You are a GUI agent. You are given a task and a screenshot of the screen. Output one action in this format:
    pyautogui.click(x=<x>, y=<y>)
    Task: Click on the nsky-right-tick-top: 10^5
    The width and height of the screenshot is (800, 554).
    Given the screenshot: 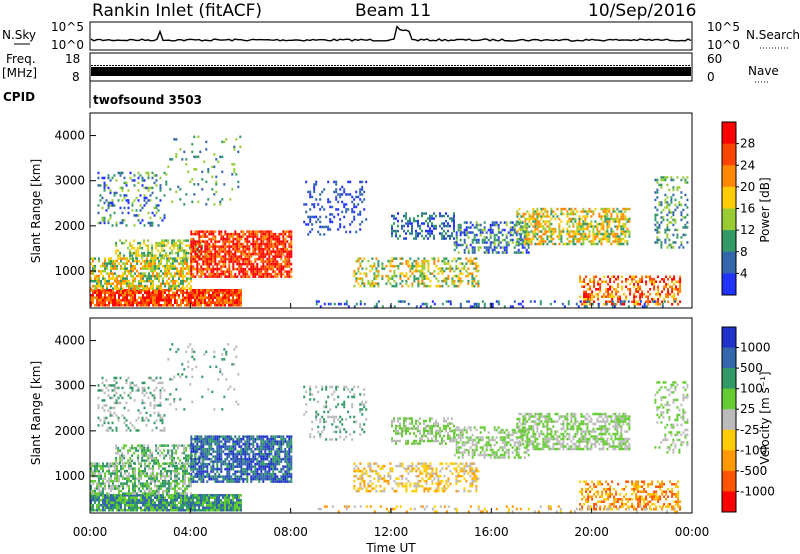 What is the action you would take?
    pyautogui.click(x=723, y=27)
    